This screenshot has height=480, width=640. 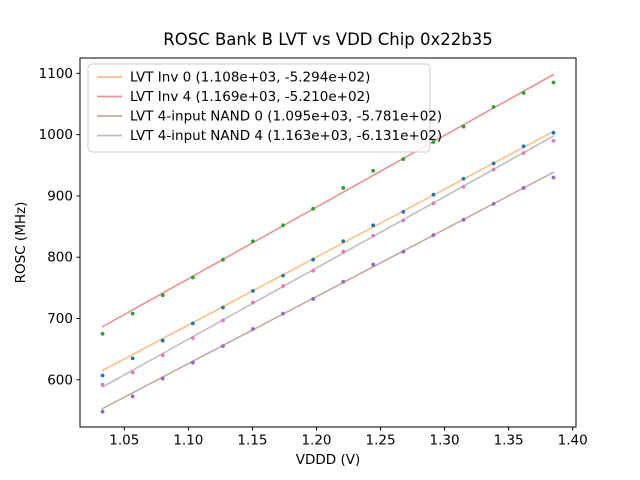 What do you see at coordinates (250, 78) in the screenshot?
I see `legend-label: LVT Inv 0 (1.108e+03, -5.294e+02)` at bounding box center [250, 78].